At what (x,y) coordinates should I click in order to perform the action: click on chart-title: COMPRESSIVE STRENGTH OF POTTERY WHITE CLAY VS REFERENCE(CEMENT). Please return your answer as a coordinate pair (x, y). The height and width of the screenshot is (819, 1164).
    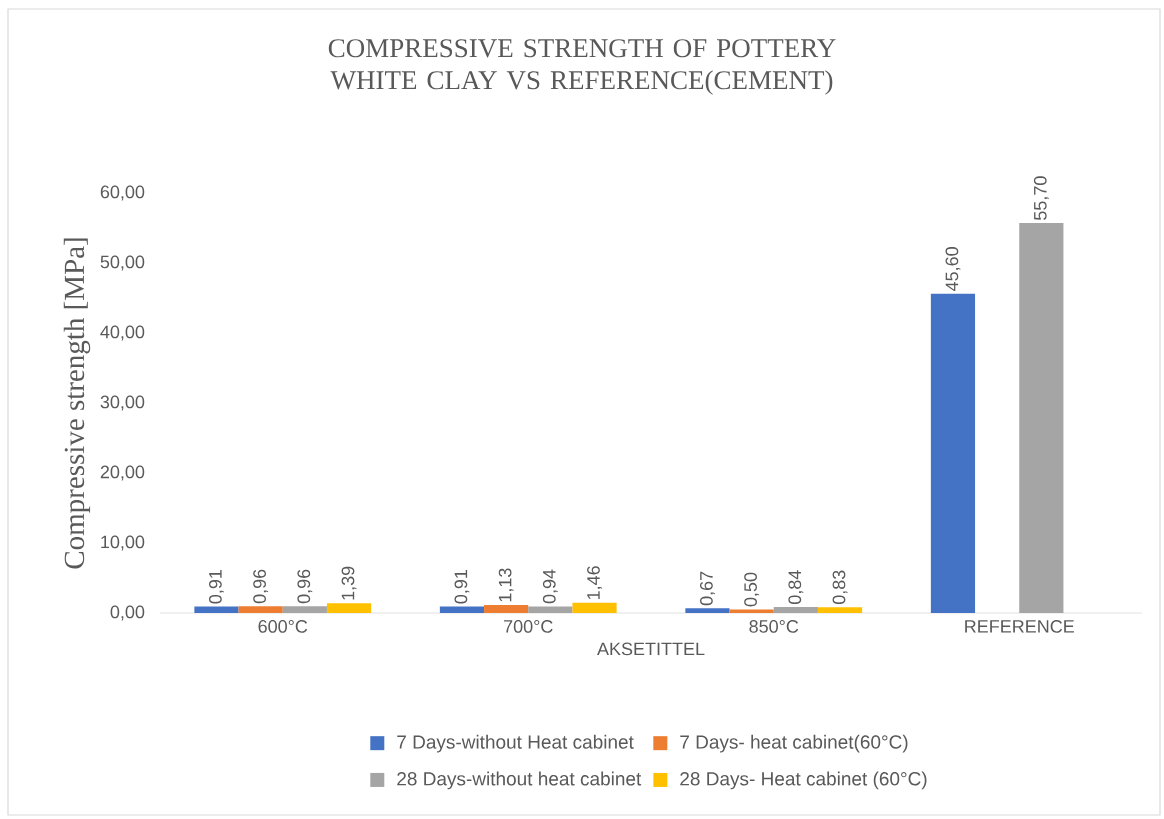
    Looking at the image, I should click on (582, 67).